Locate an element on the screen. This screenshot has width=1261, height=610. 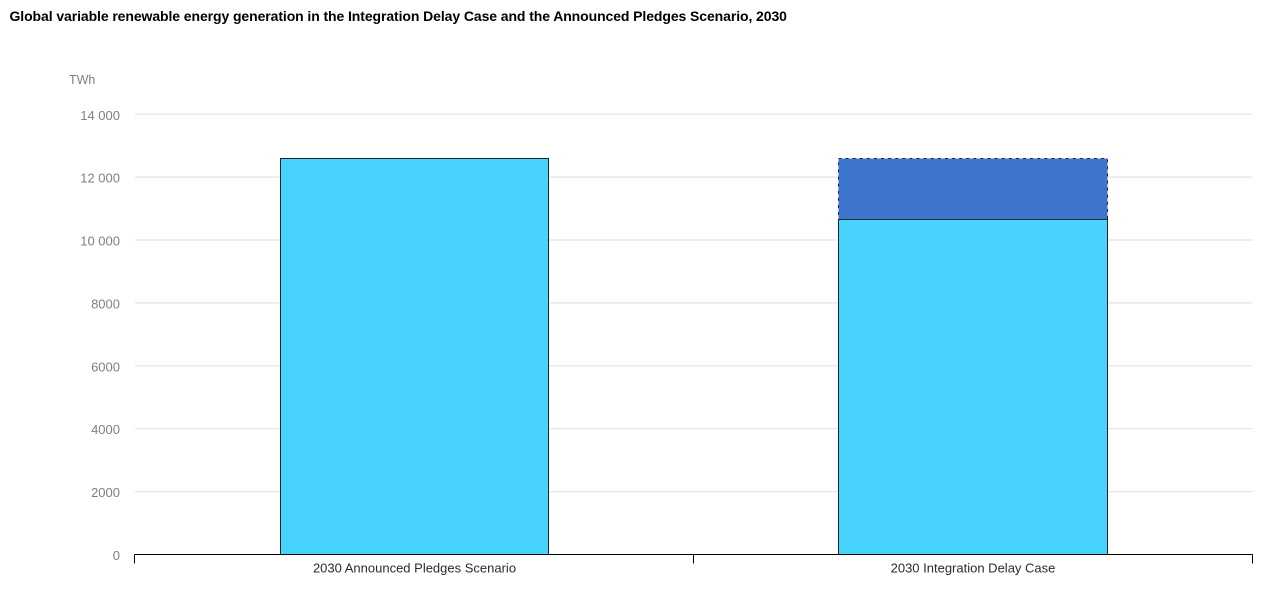
svg-text: 8000 is located at coordinates (105, 304).